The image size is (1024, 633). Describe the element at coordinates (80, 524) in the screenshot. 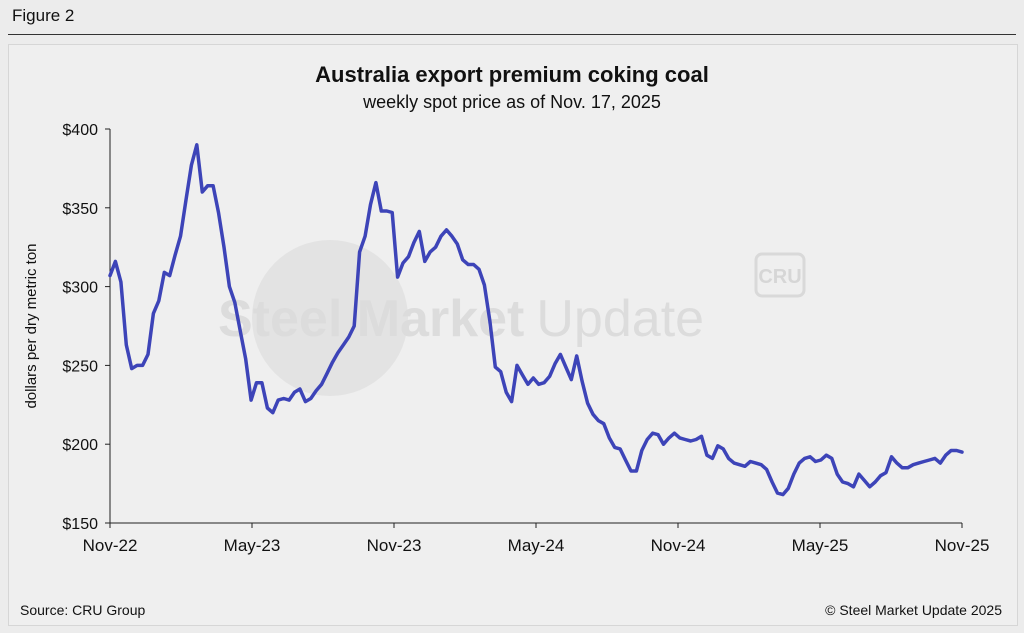

I see `y-tick-label: $150` at that location.